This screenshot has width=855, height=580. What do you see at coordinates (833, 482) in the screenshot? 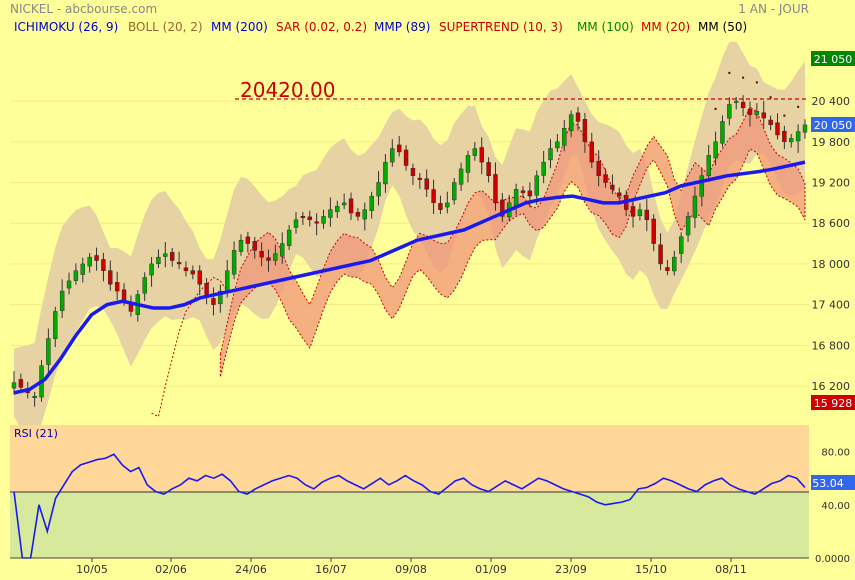
I see `rsi-value-badge` at bounding box center [833, 482].